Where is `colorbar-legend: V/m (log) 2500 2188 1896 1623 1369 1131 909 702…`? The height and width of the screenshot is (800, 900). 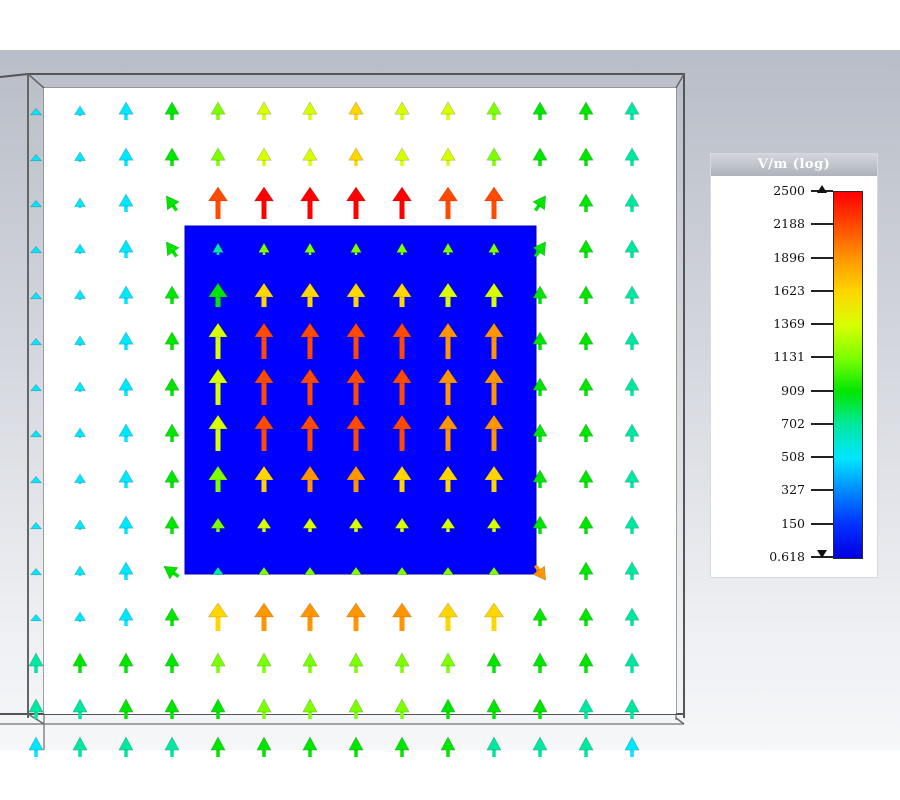 colorbar-legend: V/m (log) 2500 2188 1896 1623 1369 1131 909 702… is located at coordinates (794, 365).